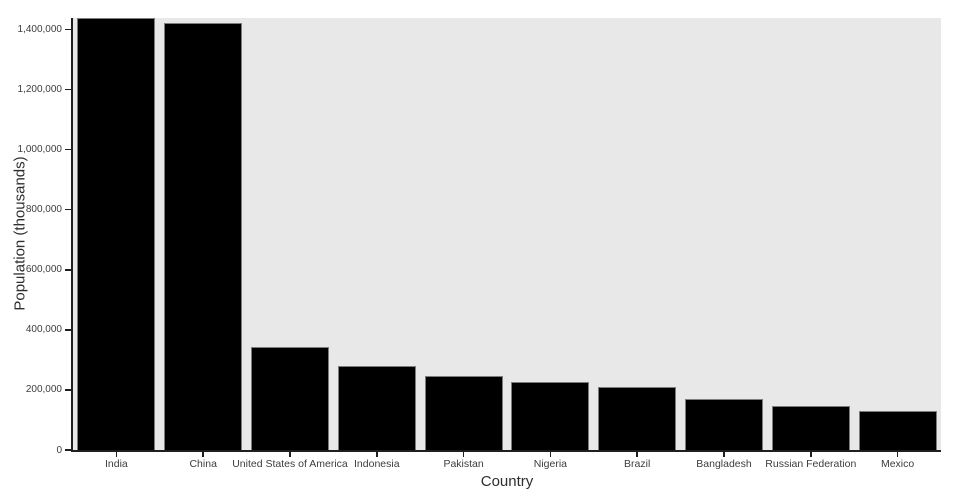 The width and height of the screenshot is (960, 500). Describe the element at coordinates (203, 236) in the screenshot. I see `bar-china` at that location.